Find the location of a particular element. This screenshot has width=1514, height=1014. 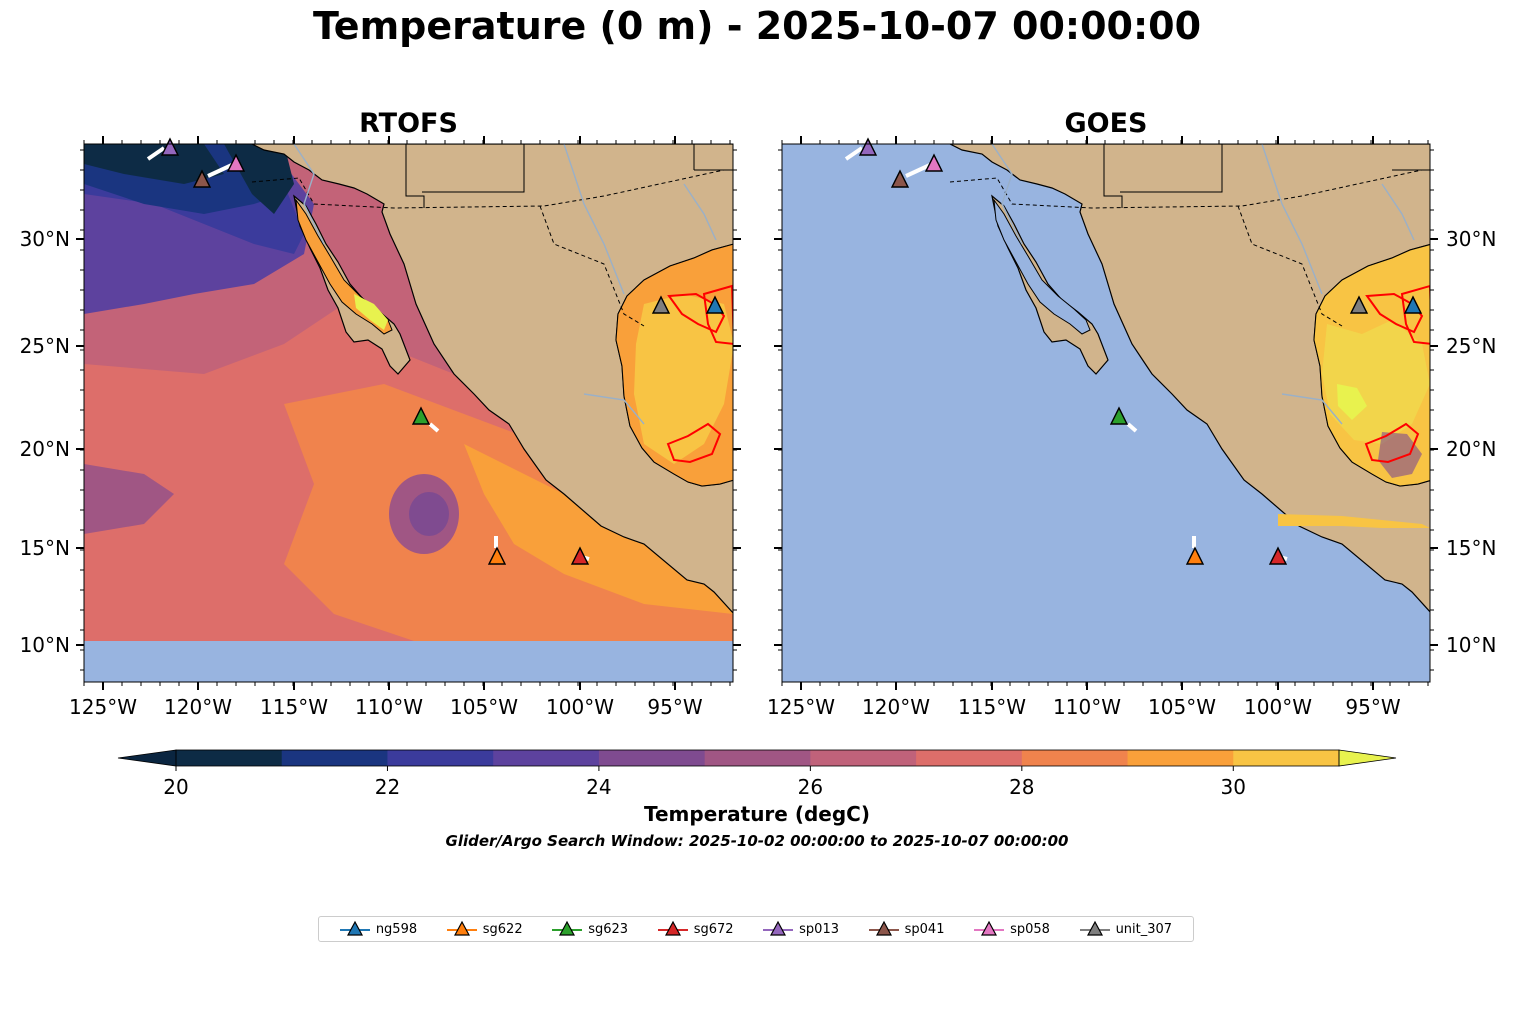

legend-label: ng598 is located at coordinates (396, 929).